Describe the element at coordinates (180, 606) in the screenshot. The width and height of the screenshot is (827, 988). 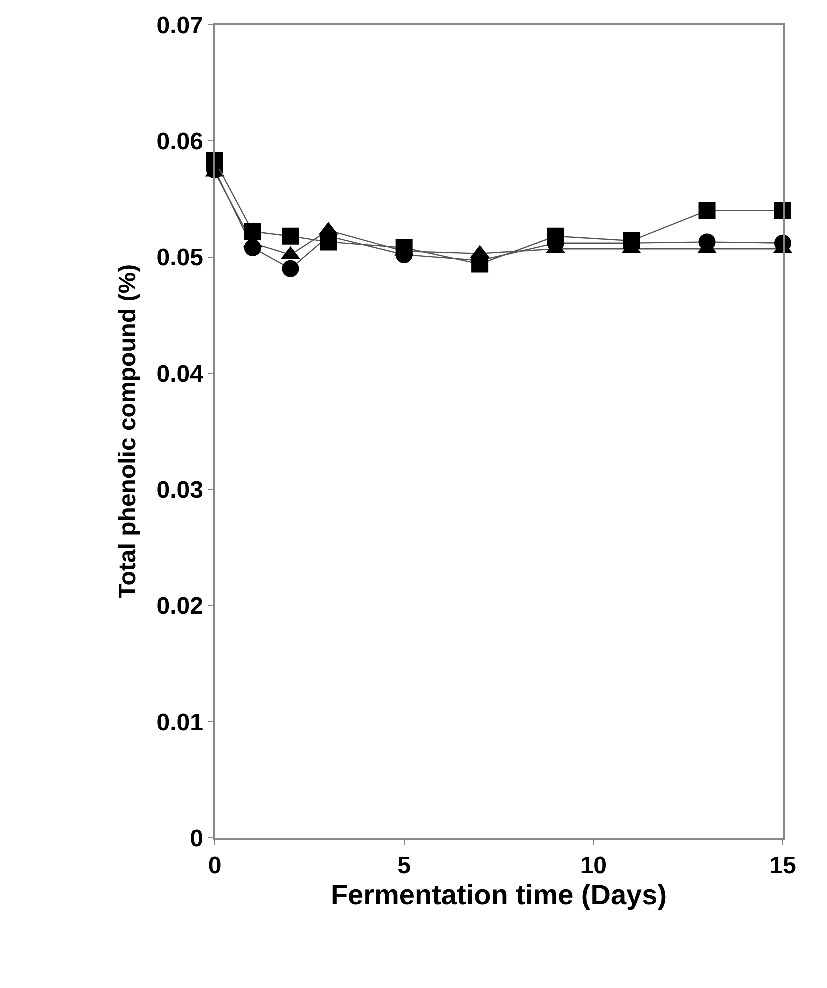
I see `y-tick-label: 0.02` at that location.